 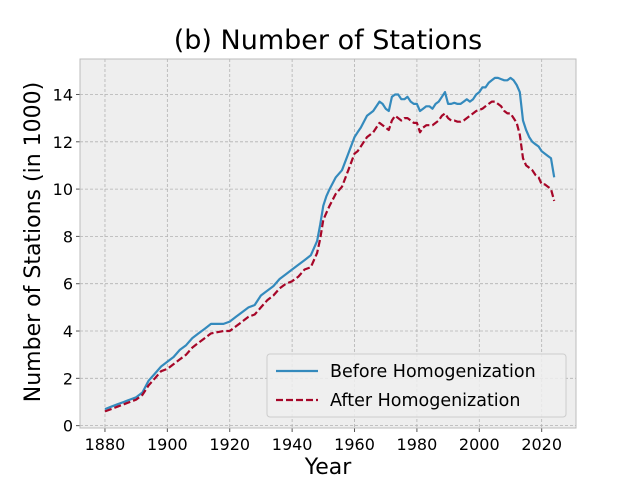 I want to click on x-tick-label: 1940, so click(x=292, y=444).